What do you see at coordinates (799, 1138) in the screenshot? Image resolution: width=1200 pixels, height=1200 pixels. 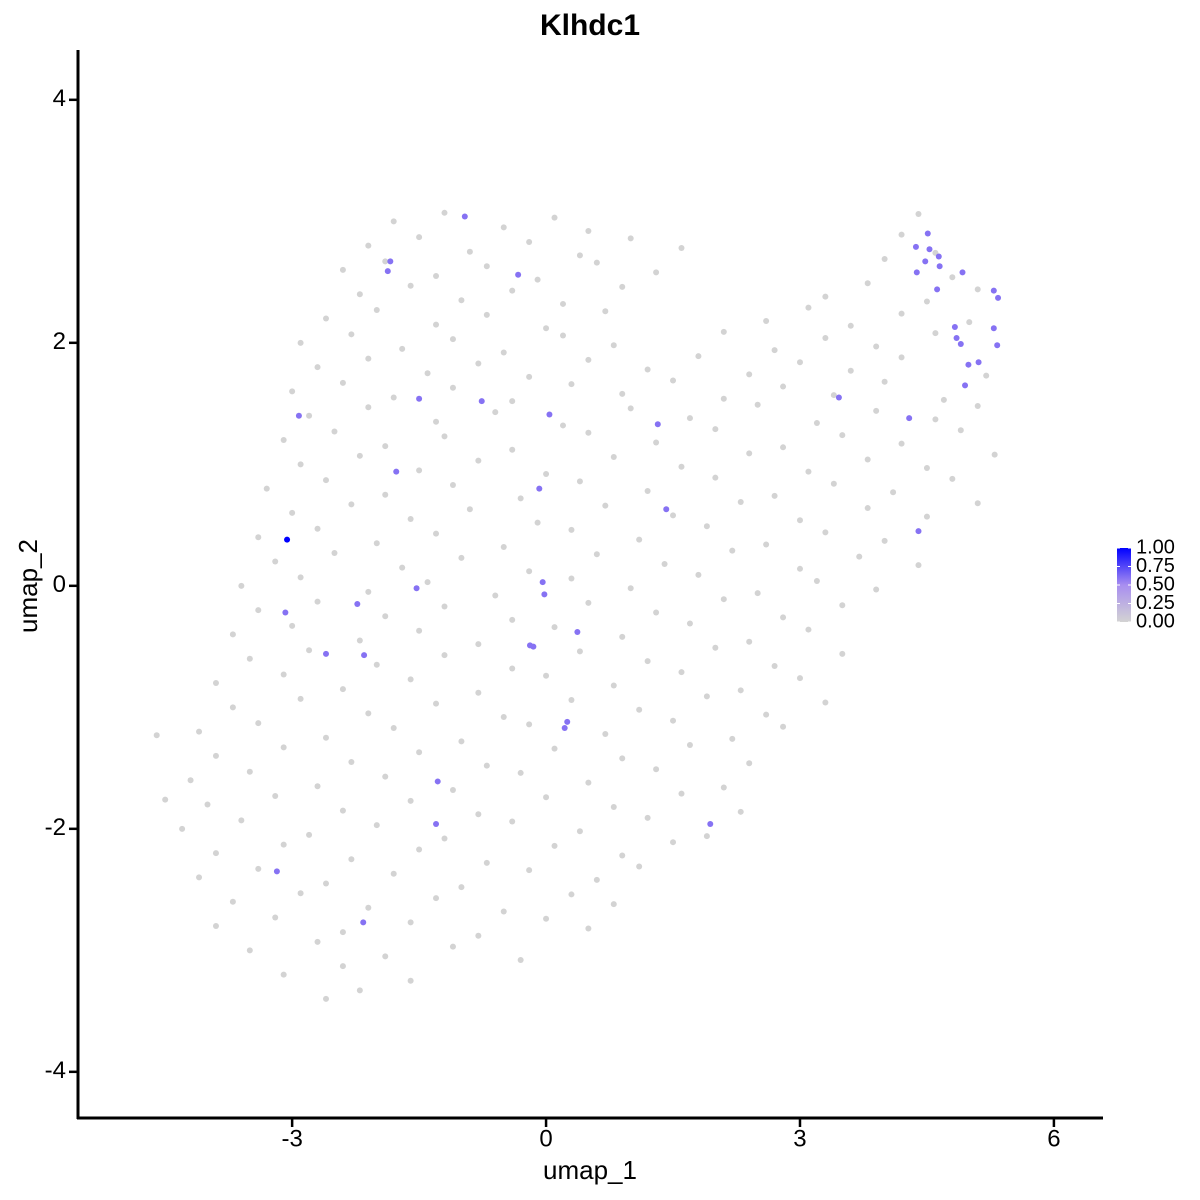 I see `x-tick-label: 3` at bounding box center [799, 1138].